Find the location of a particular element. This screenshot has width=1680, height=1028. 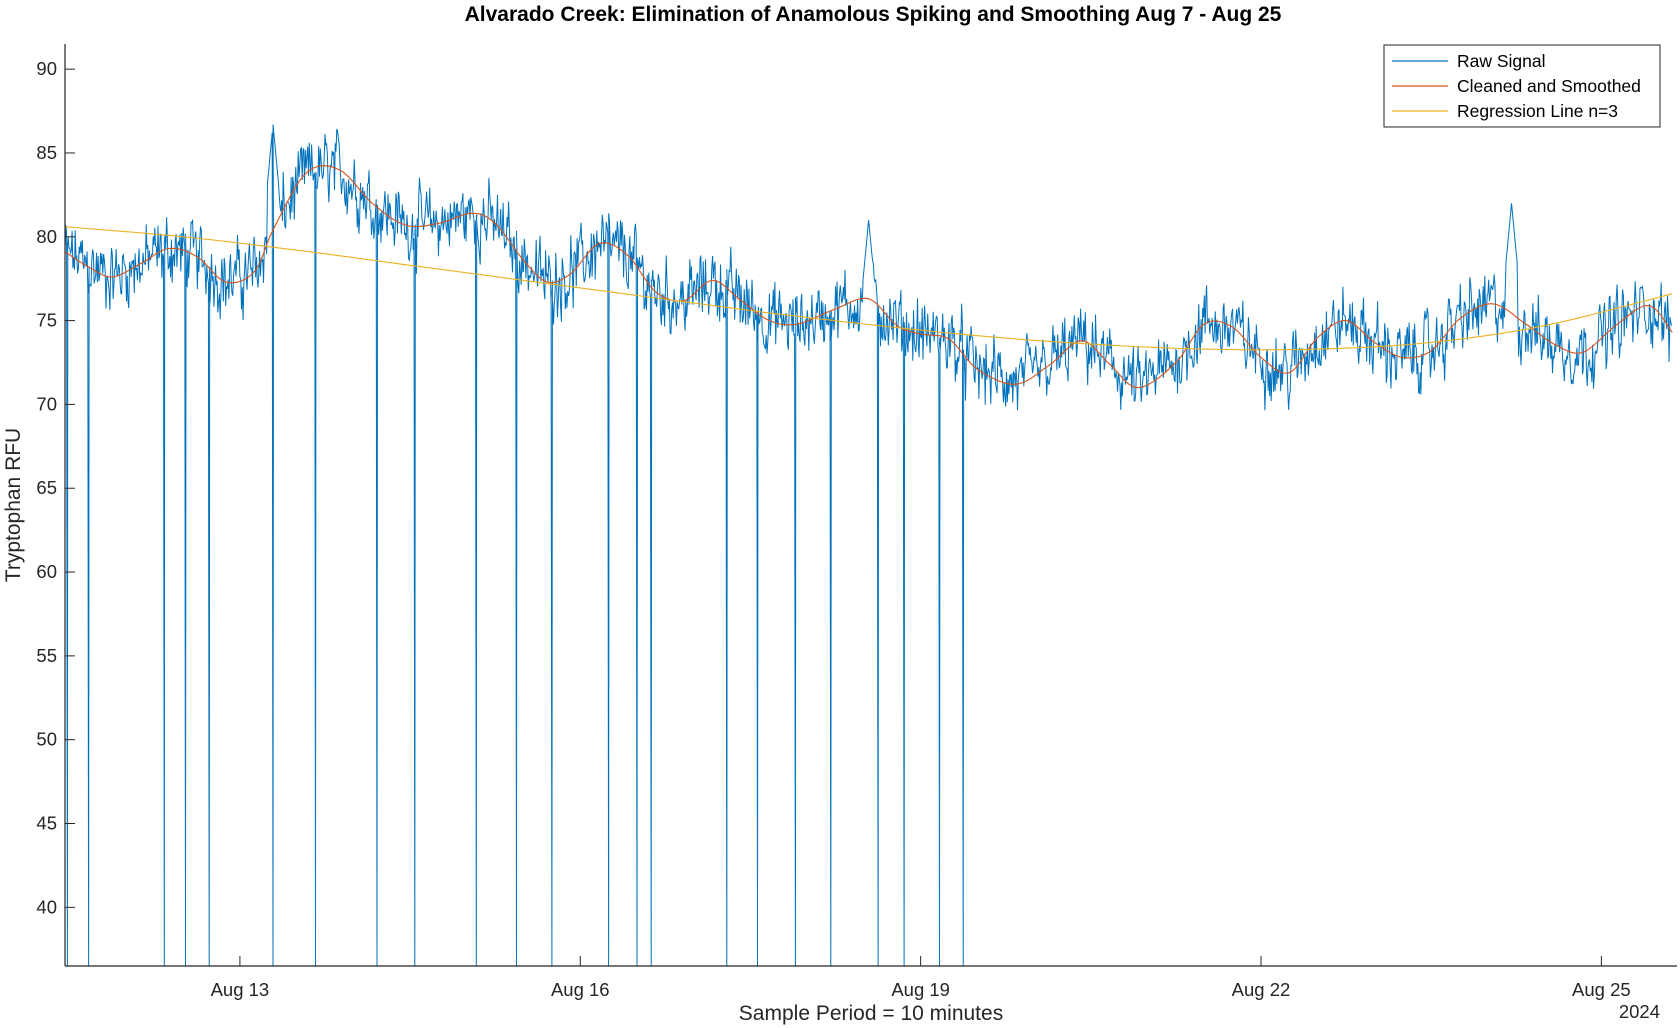

y-tick-label: 75 is located at coordinates (46, 320).